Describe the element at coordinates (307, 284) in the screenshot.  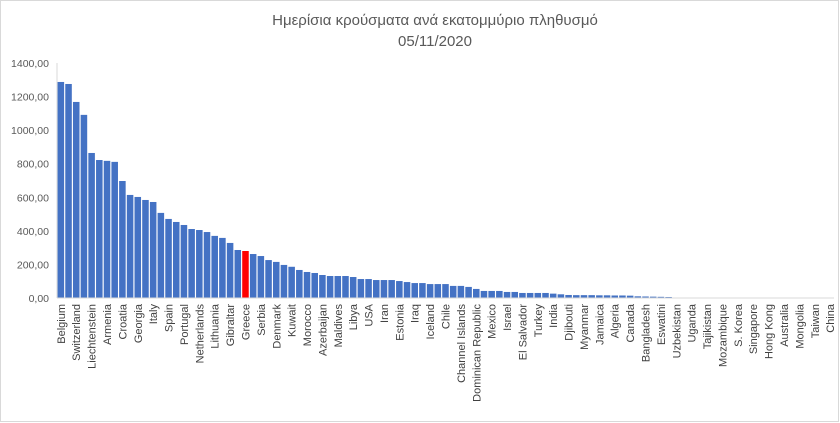
I see `bar-morocco` at that location.